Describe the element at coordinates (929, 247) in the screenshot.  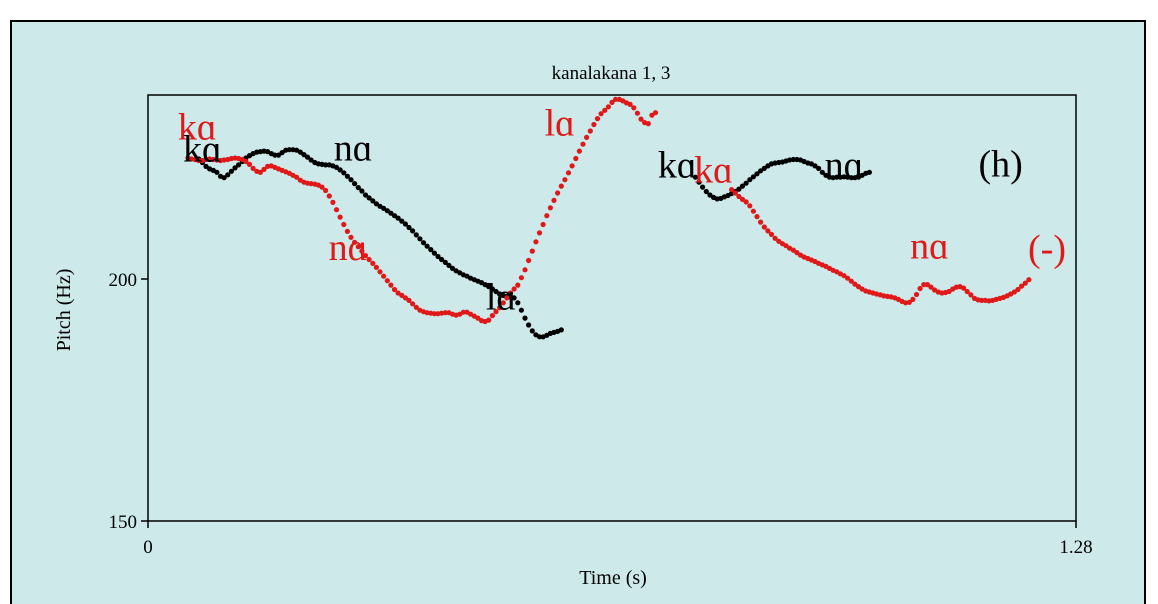
I see `annotation-label-10: nɑ` at that location.